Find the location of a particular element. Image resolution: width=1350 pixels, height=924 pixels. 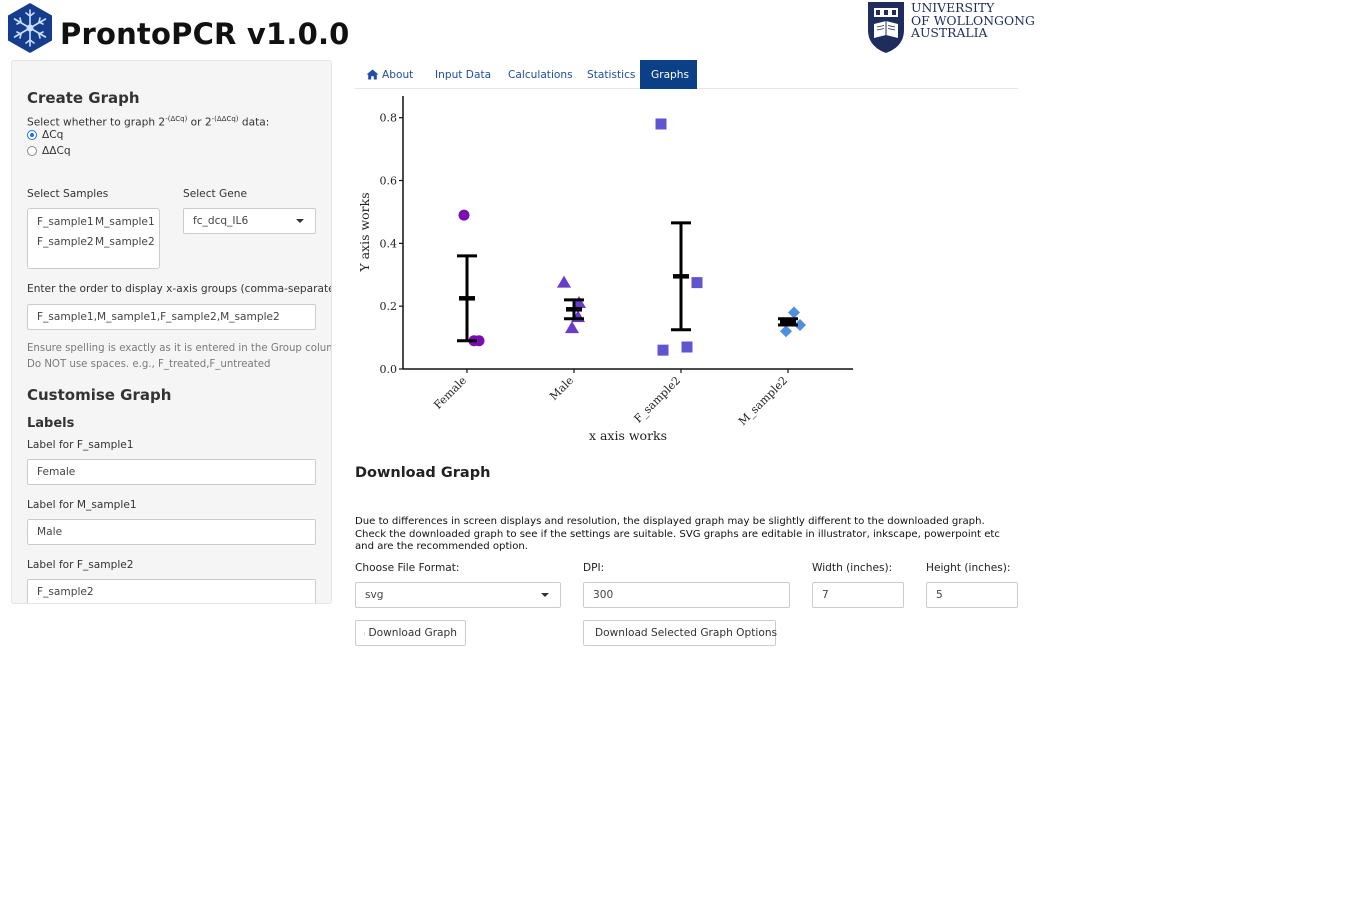

x-tick-label: Male is located at coordinates (561, 388).